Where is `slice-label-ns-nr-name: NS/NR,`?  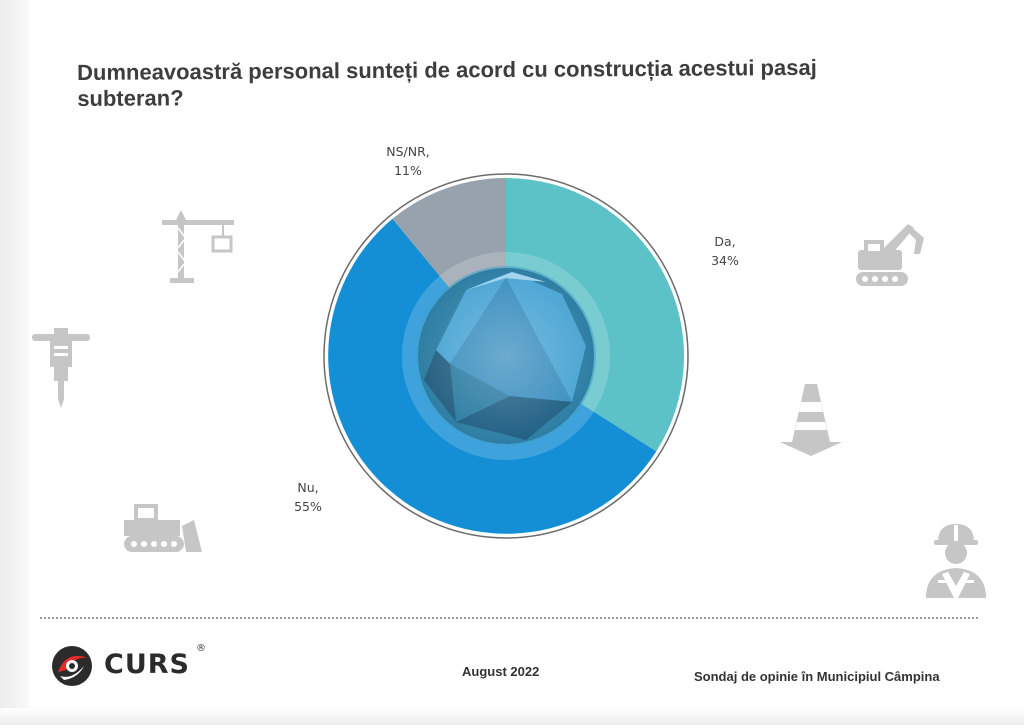 slice-label-ns-nr-name: NS/NR, is located at coordinates (408, 151).